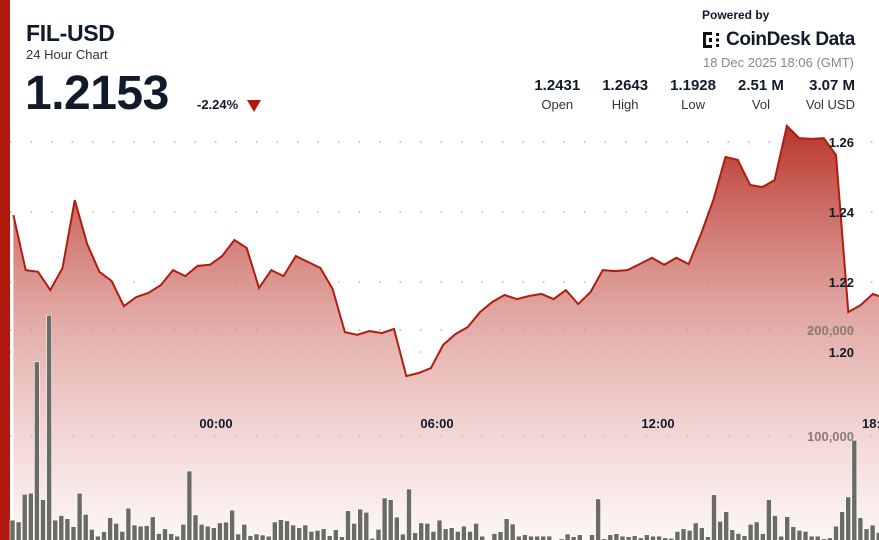 This screenshot has height=540, width=879. What do you see at coordinates (778, 62) in the screenshot?
I see `timestamp: 18 Dec 2025 18:06 (GMT)` at bounding box center [778, 62].